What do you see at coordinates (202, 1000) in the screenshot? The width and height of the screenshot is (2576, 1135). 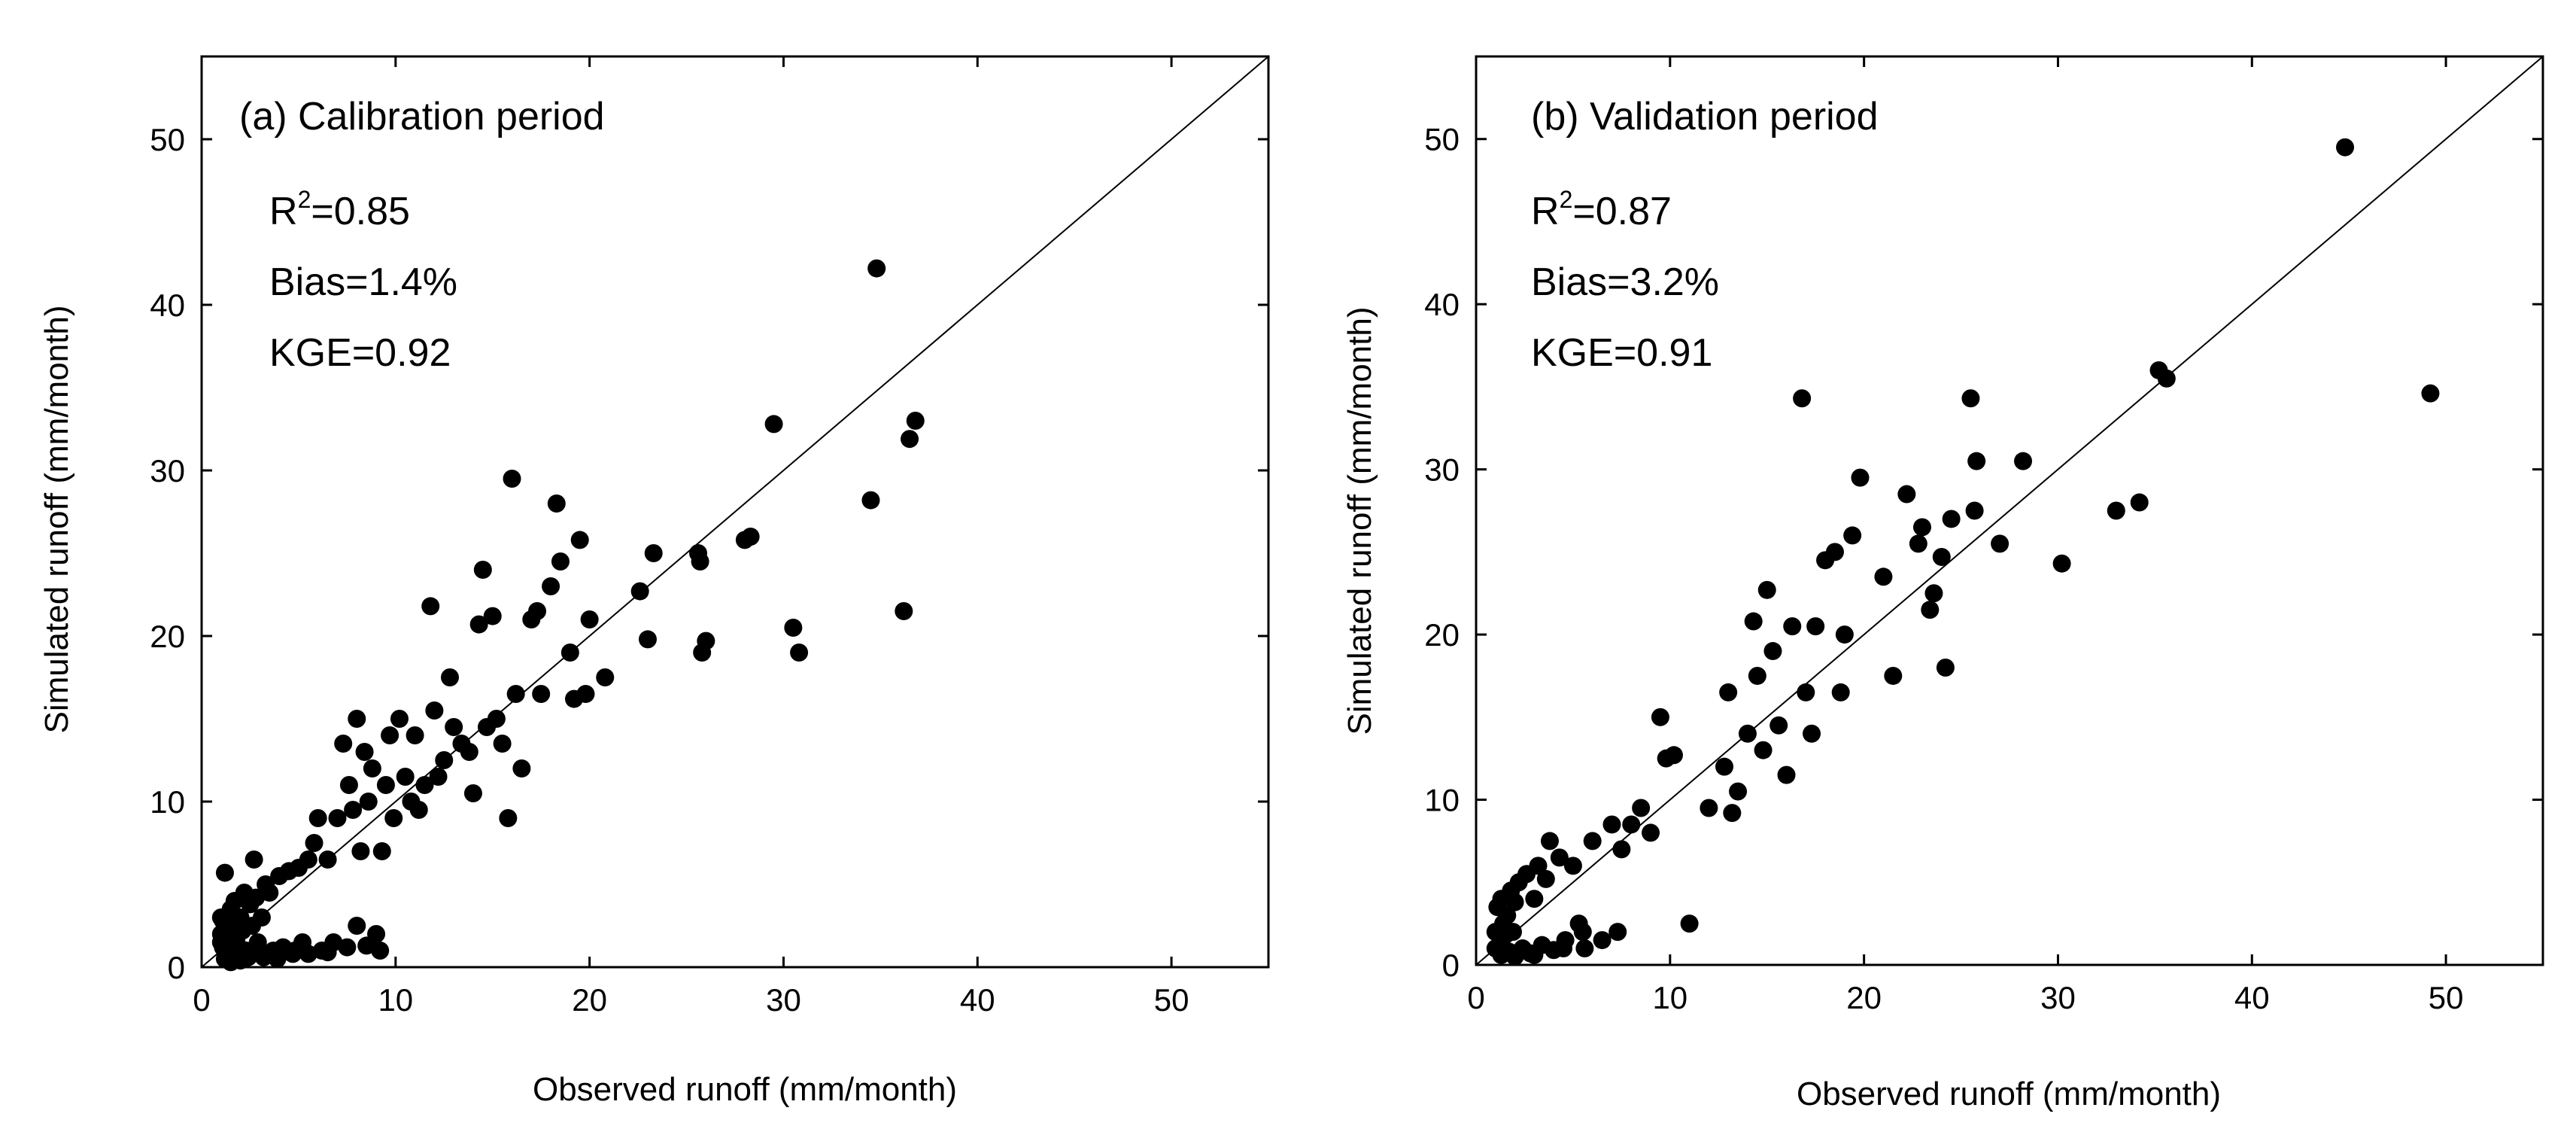 I see `calibration-x-tick-label: 0` at bounding box center [202, 1000].